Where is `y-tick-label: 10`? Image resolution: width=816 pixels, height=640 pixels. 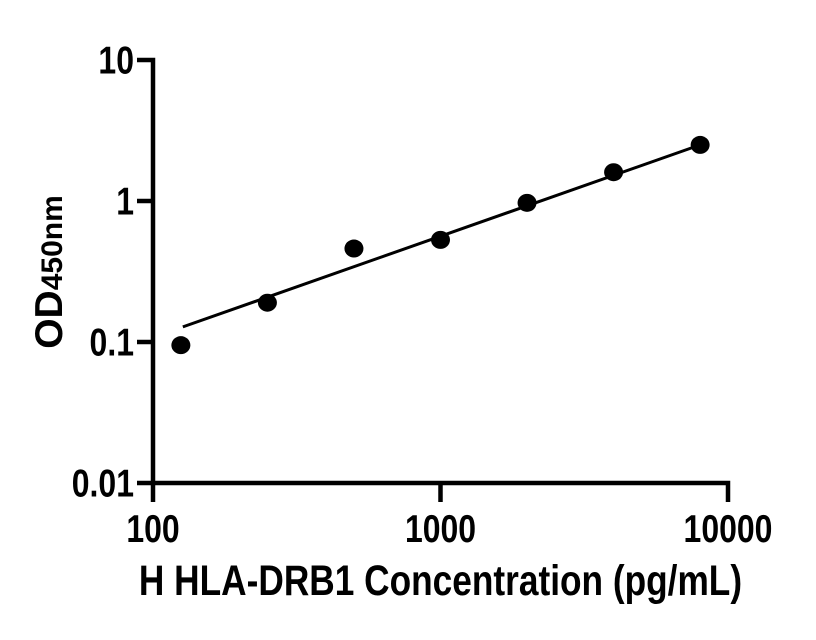 y-tick-label: 10 is located at coordinates (116, 61).